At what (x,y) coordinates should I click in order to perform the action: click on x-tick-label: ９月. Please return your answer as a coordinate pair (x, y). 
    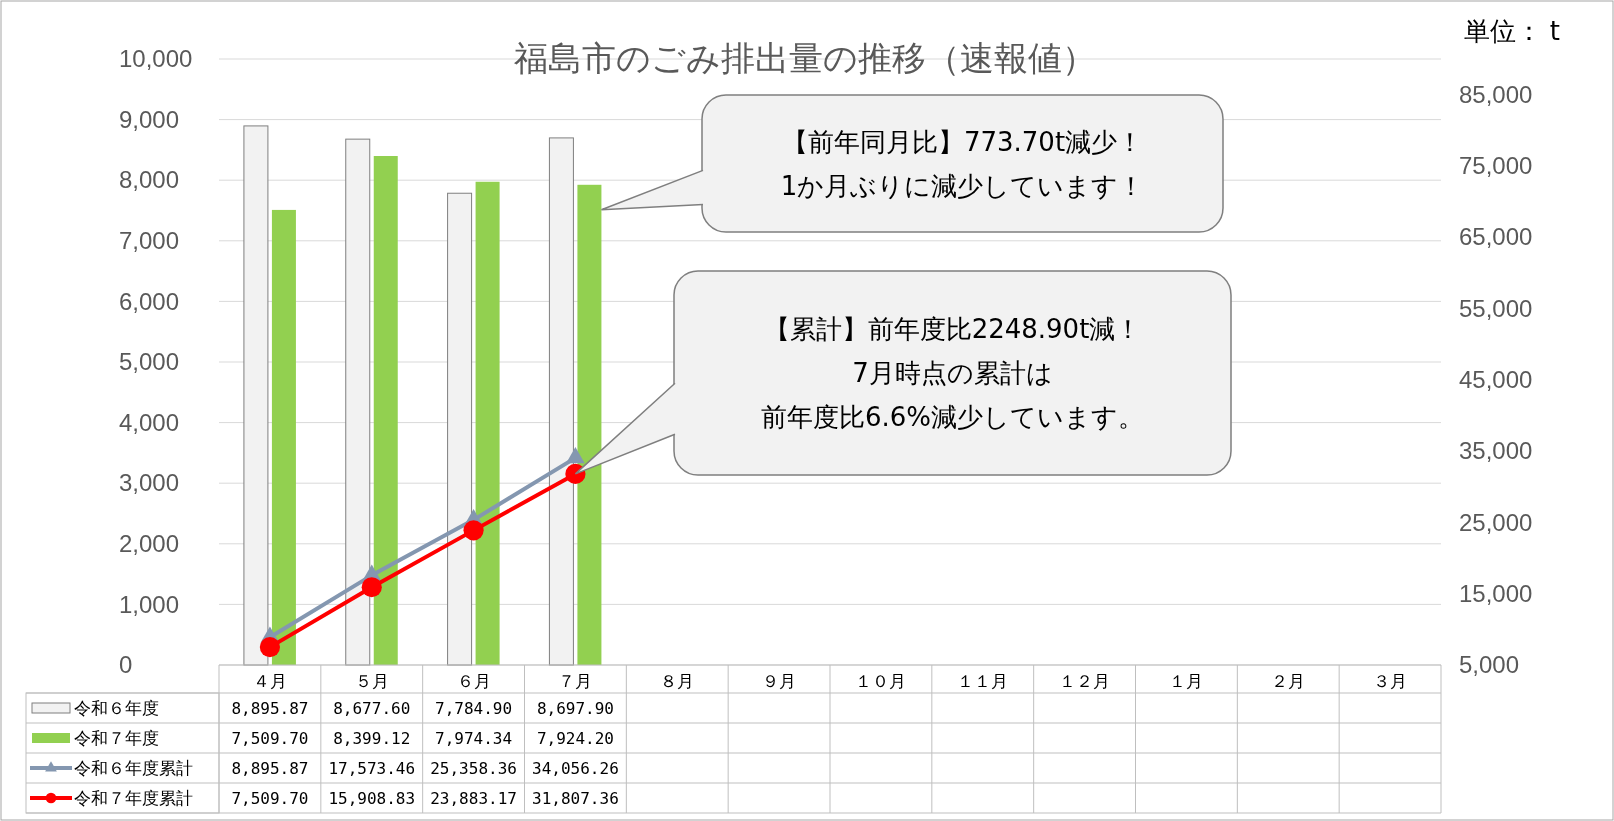
    Looking at the image, I should click on (779, 681).